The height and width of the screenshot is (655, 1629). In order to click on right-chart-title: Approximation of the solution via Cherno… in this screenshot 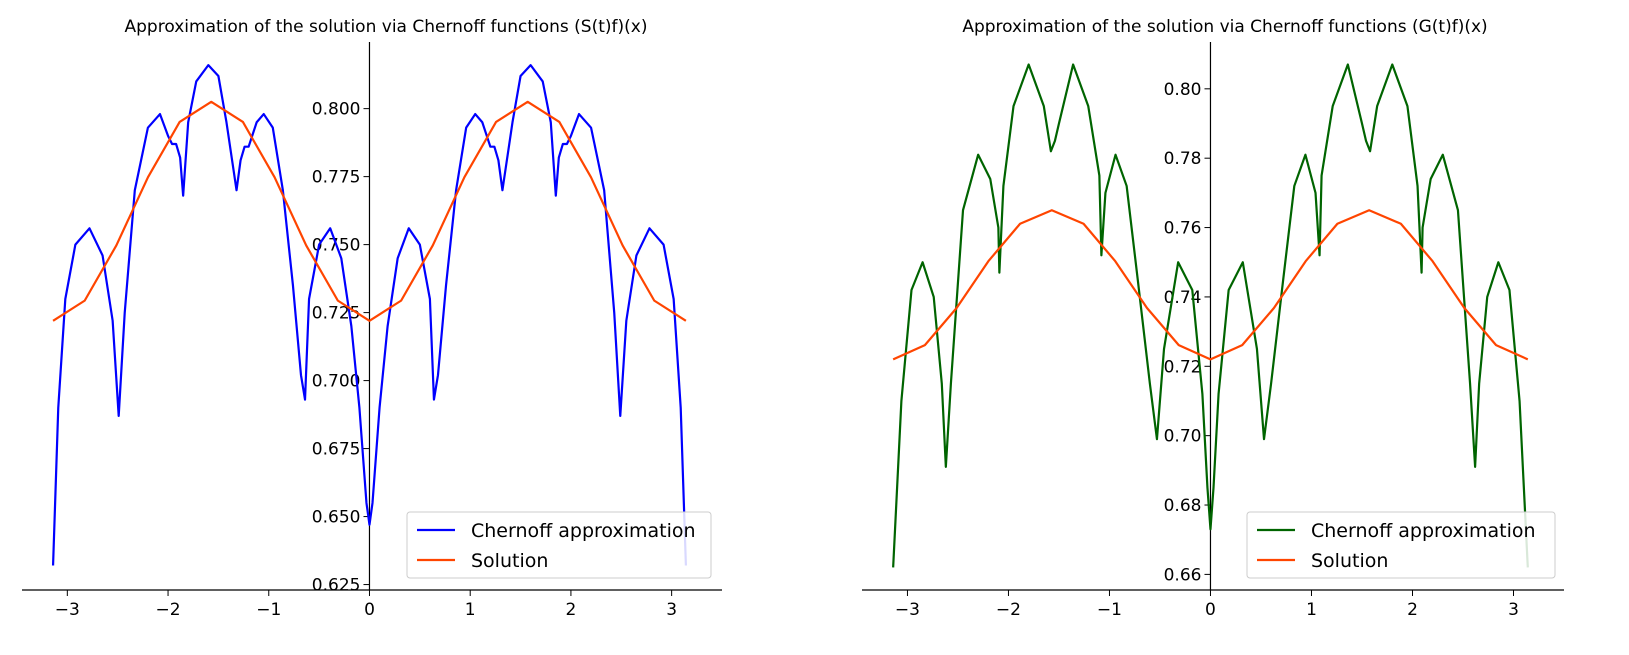, I will do `click(1224, 27)`.